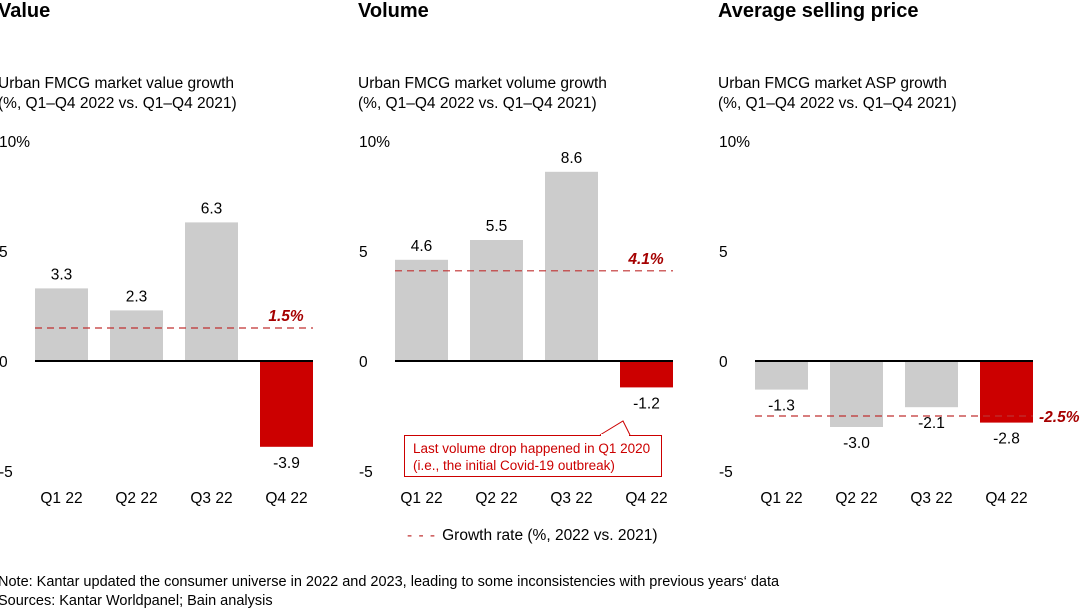  I want to click on callout-line: (i.e., the initial Covid-19 outbreak), so click(514, 465).